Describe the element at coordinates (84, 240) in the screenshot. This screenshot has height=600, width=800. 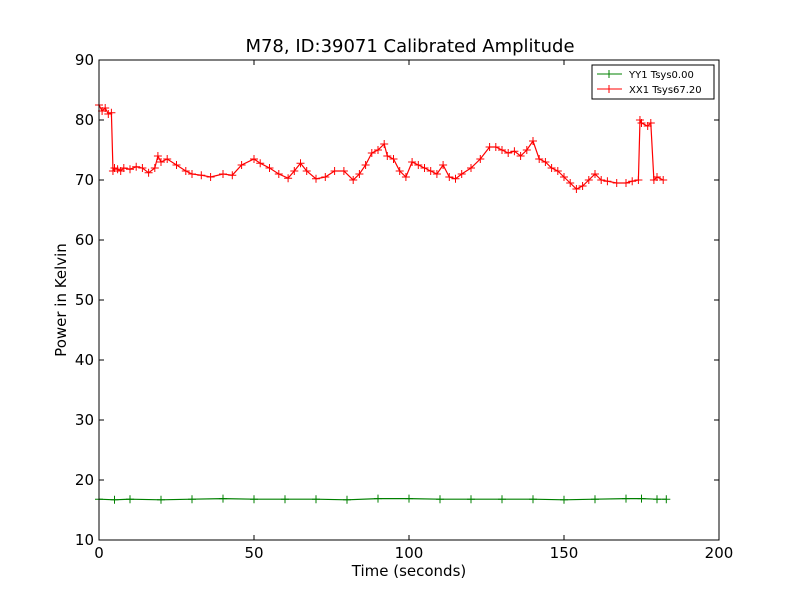
I see `y-tick-label: 60` at that location.